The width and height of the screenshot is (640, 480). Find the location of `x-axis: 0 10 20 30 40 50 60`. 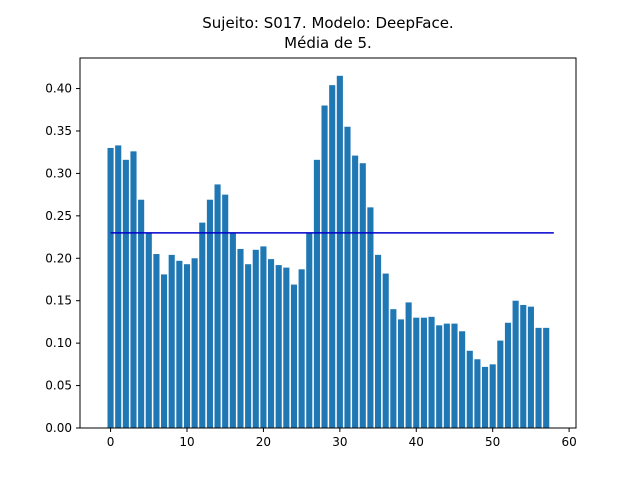

x-axis: 0 10 20 30 40 50 60 is located at coordinates (342, 438).